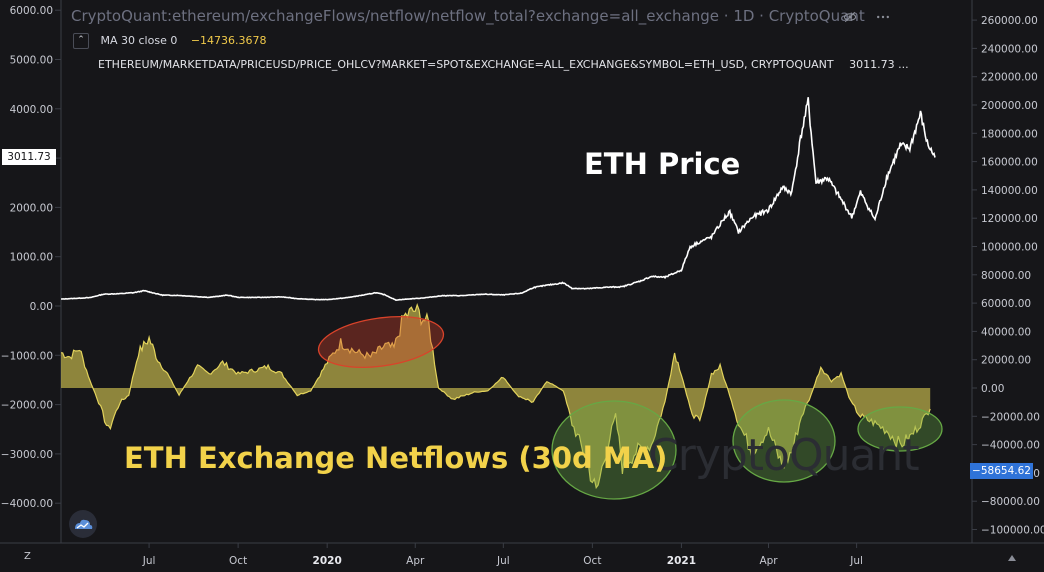  What do you see at coordinates (381, 342) in the screenshot?
I see `red-highlight-ellipse` at bounding box center [381, 342].